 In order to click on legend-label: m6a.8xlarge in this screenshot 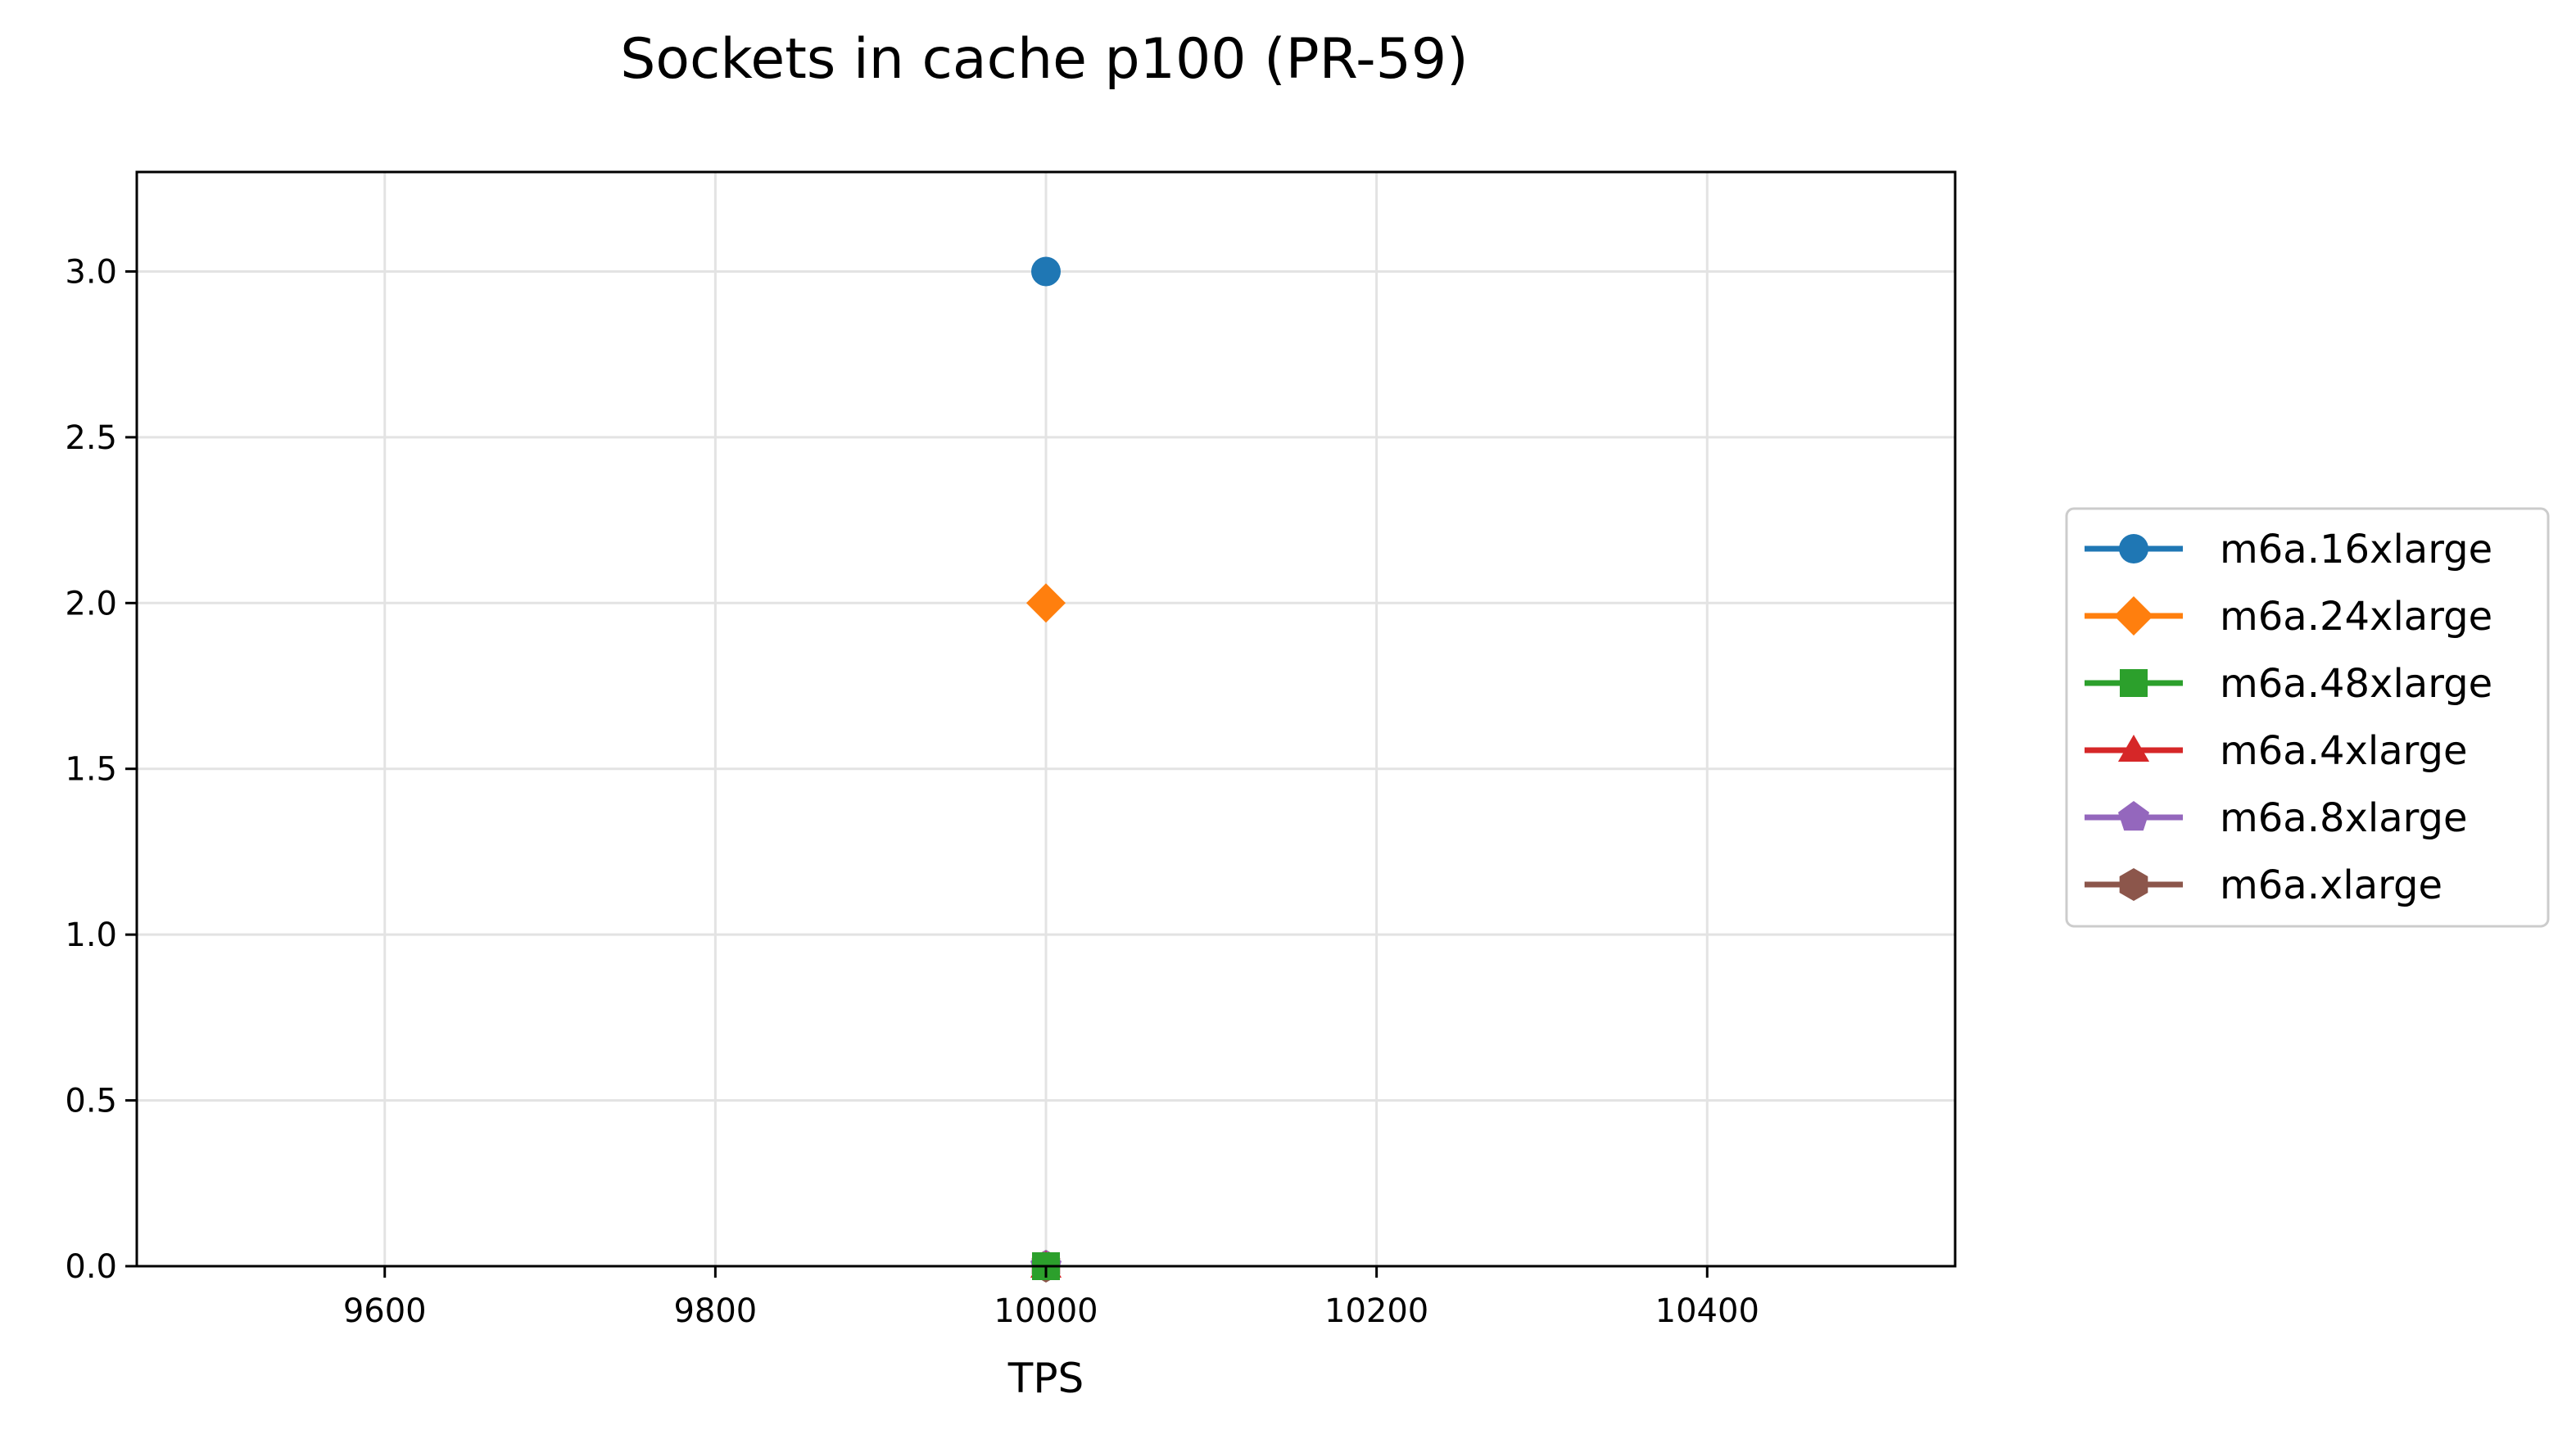, I will do `click(2344, 818)`.